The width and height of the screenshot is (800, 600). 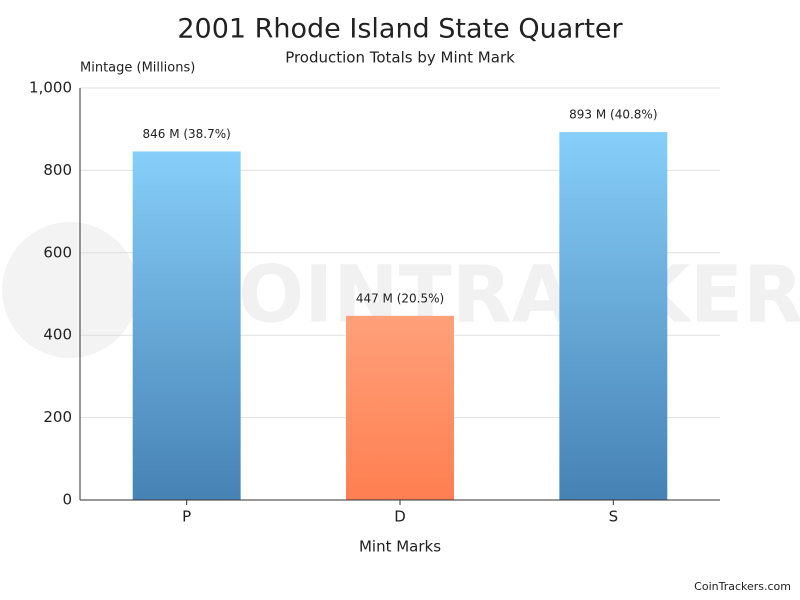 I want to click on y-axis-label: Mintage (Millions), so click(x=137, y=68).